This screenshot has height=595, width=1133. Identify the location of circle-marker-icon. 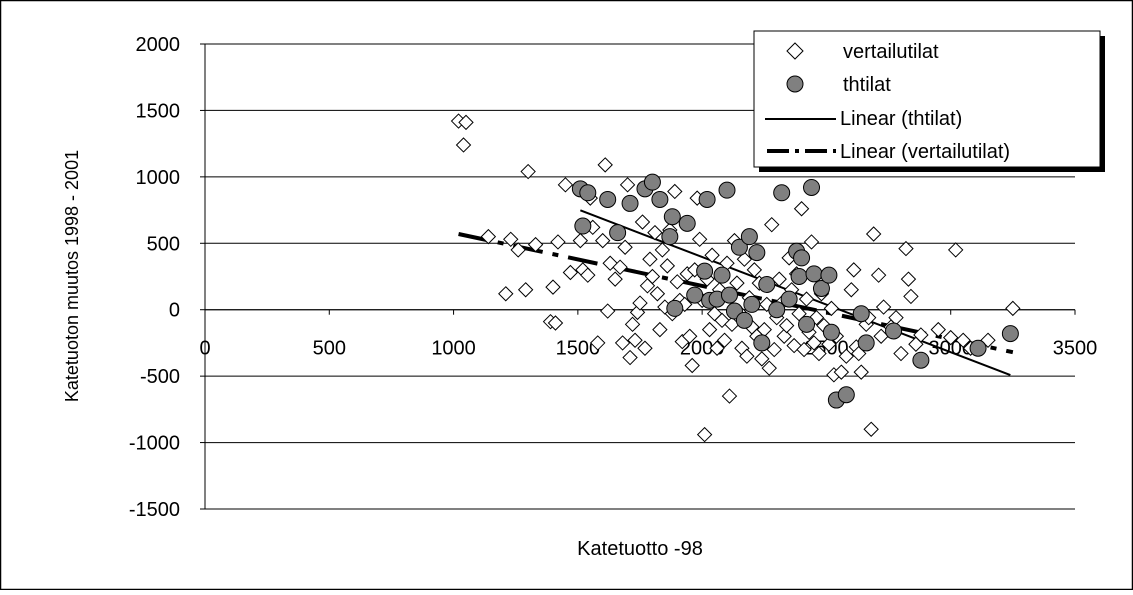
(795, 84).